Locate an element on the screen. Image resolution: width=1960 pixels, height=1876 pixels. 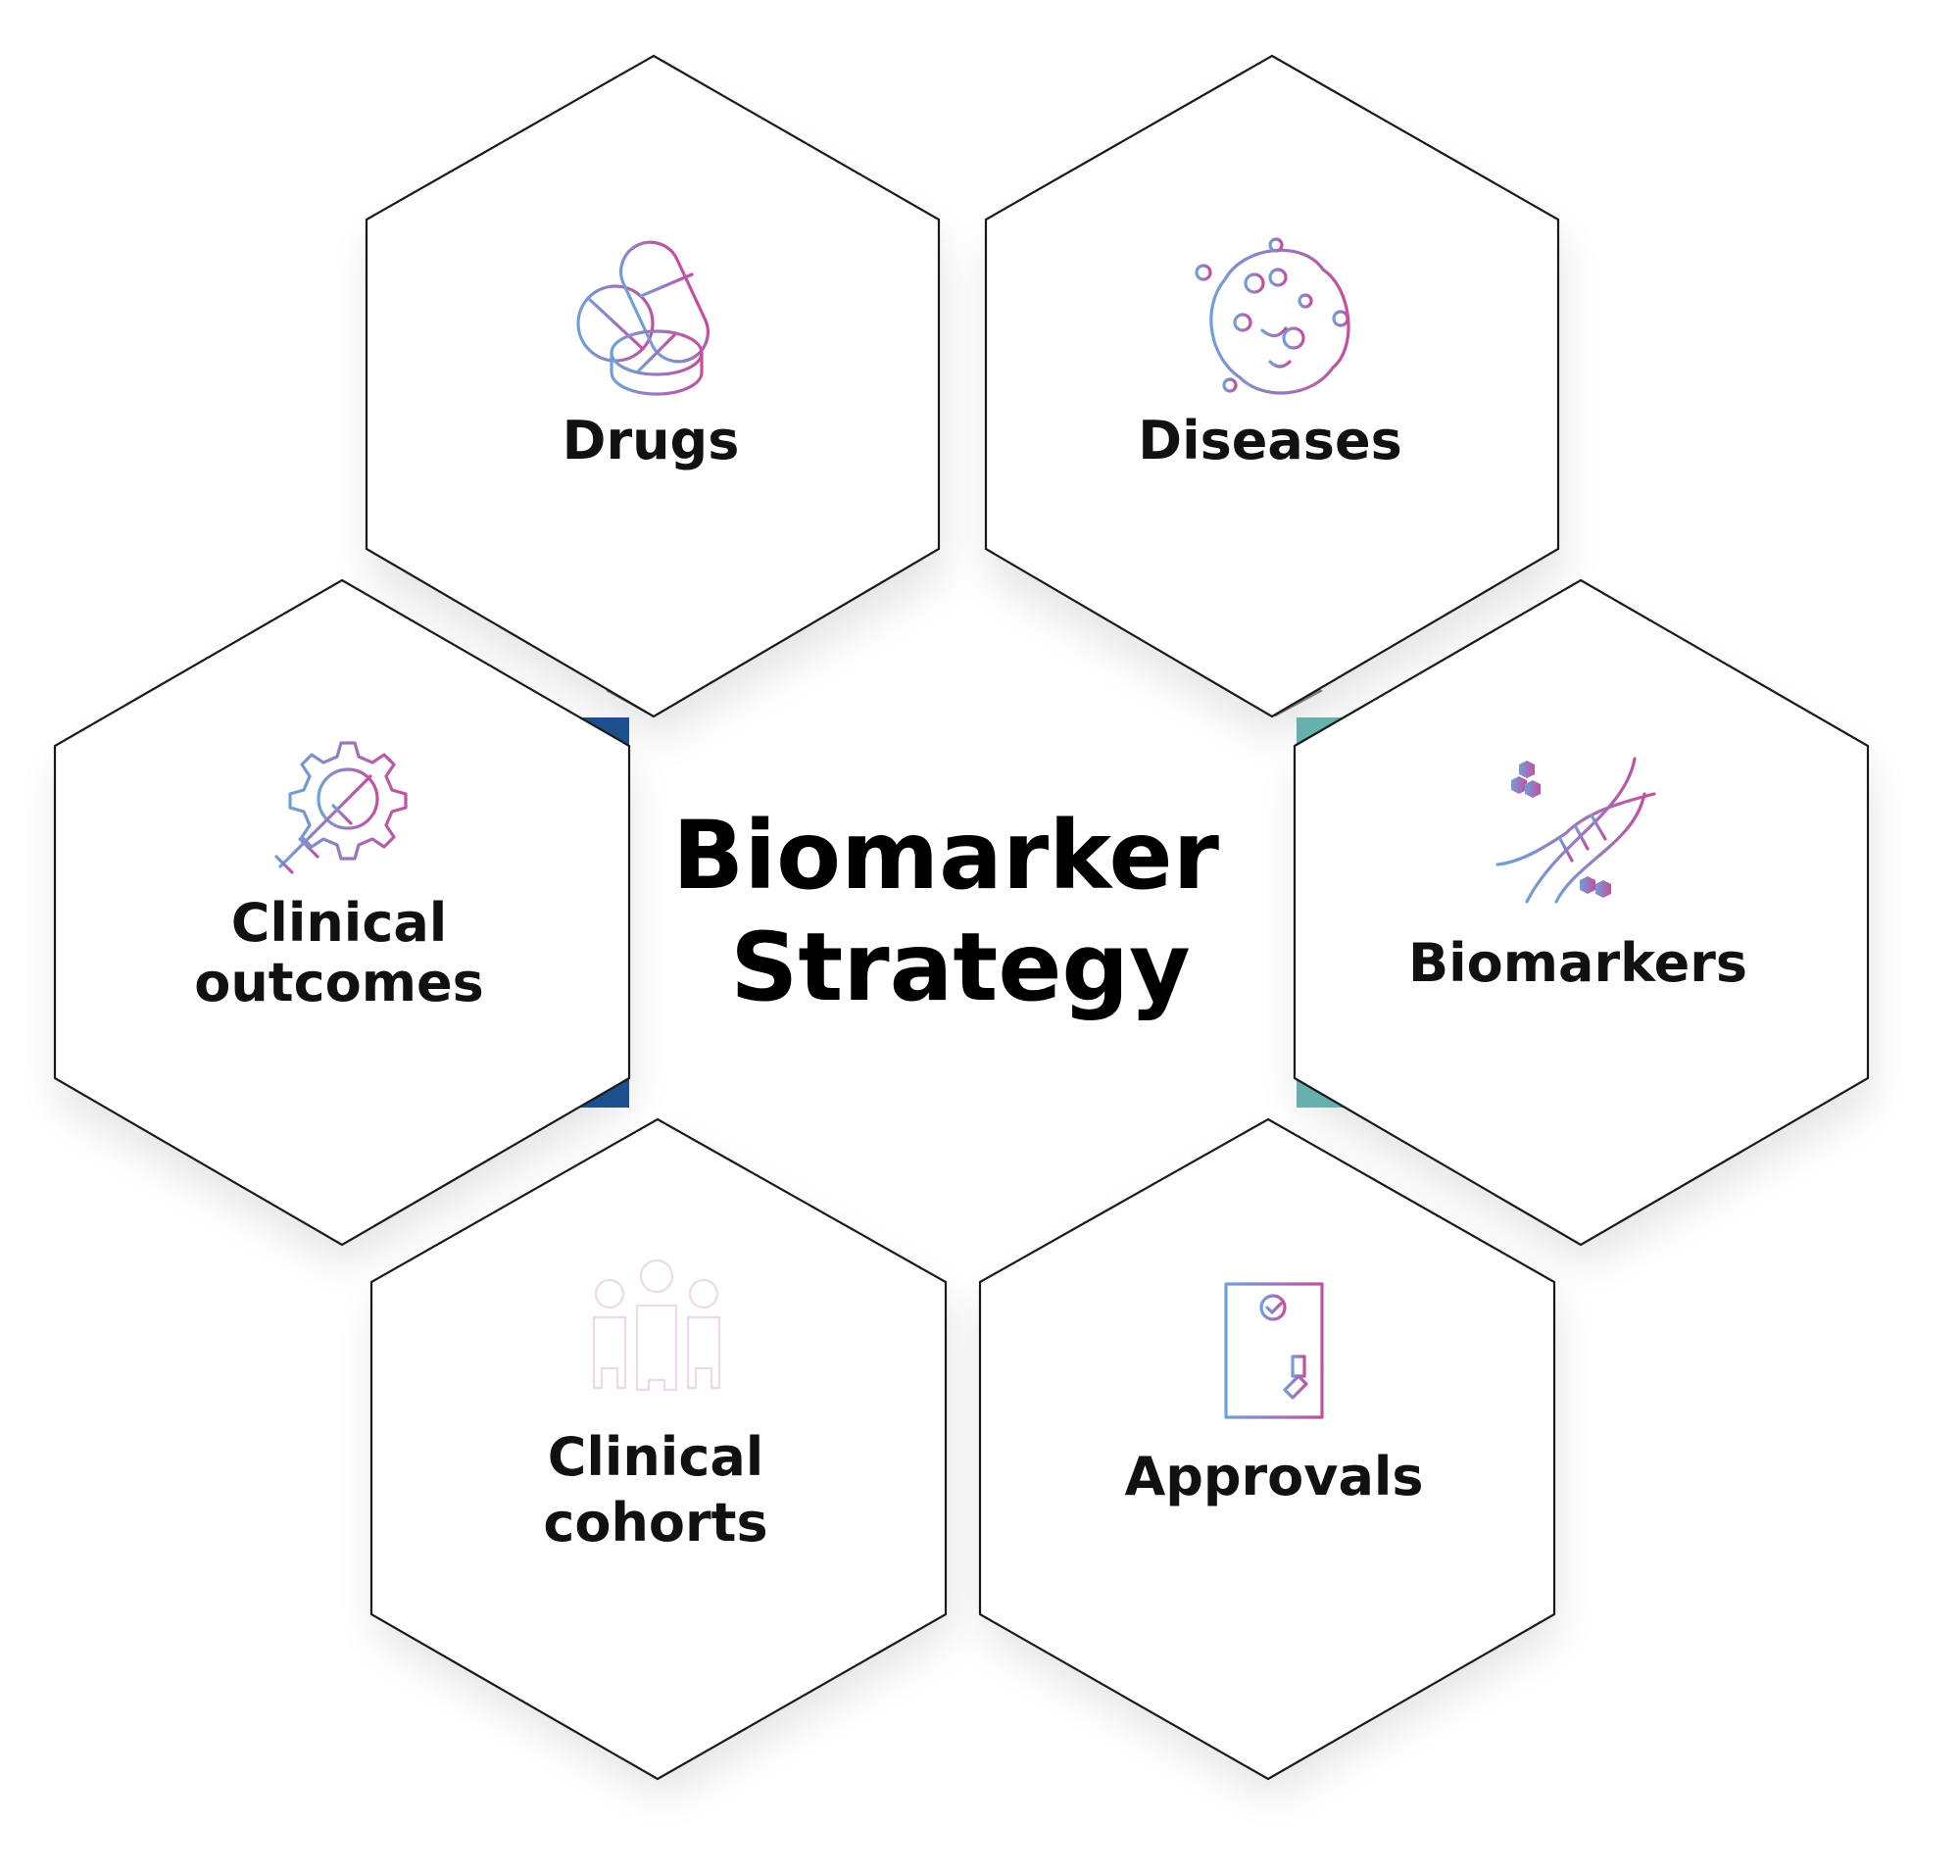
center-title-line1: Biomarker is located at coordinates (946, 856).